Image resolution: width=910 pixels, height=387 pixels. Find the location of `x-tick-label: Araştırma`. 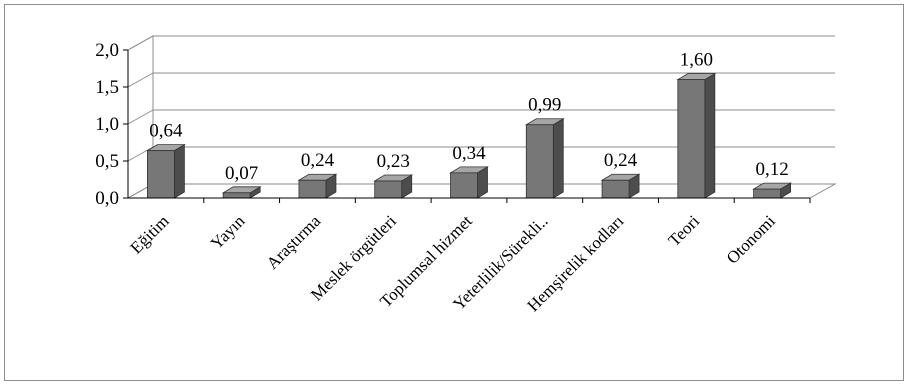

x-tick-label: Araştırma is located at coordinates (294, 242).